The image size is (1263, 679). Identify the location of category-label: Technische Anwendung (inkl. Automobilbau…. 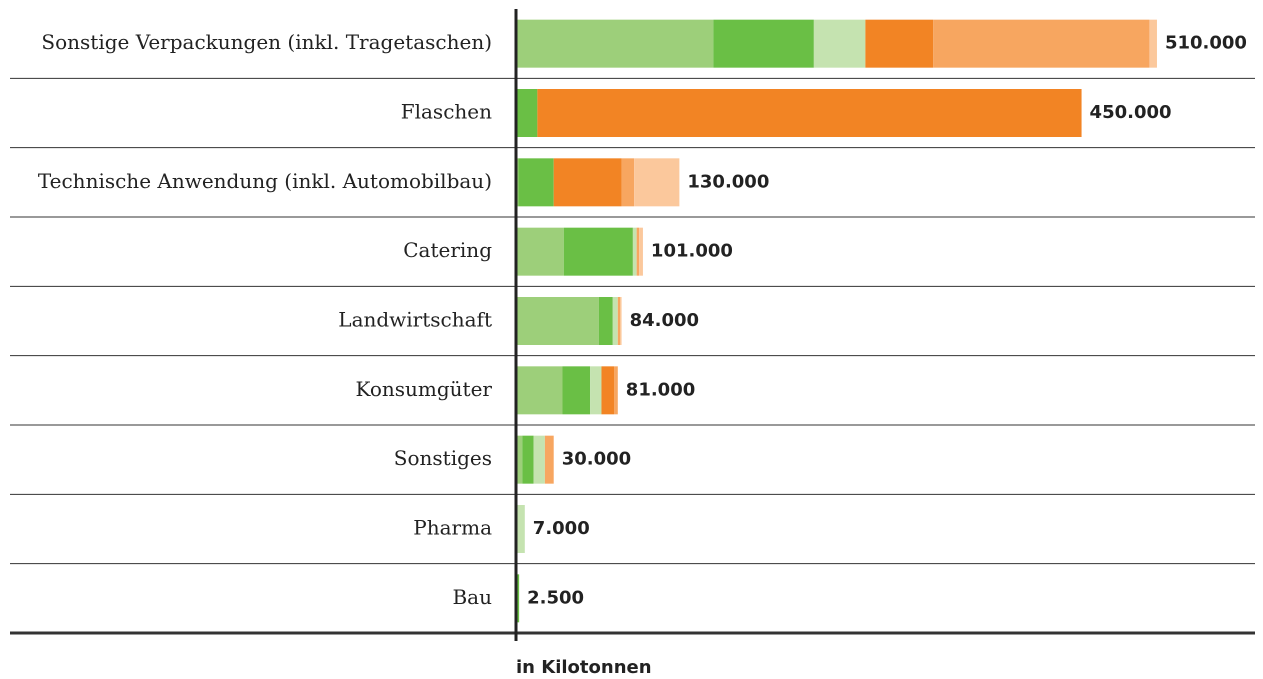
(265, 181).